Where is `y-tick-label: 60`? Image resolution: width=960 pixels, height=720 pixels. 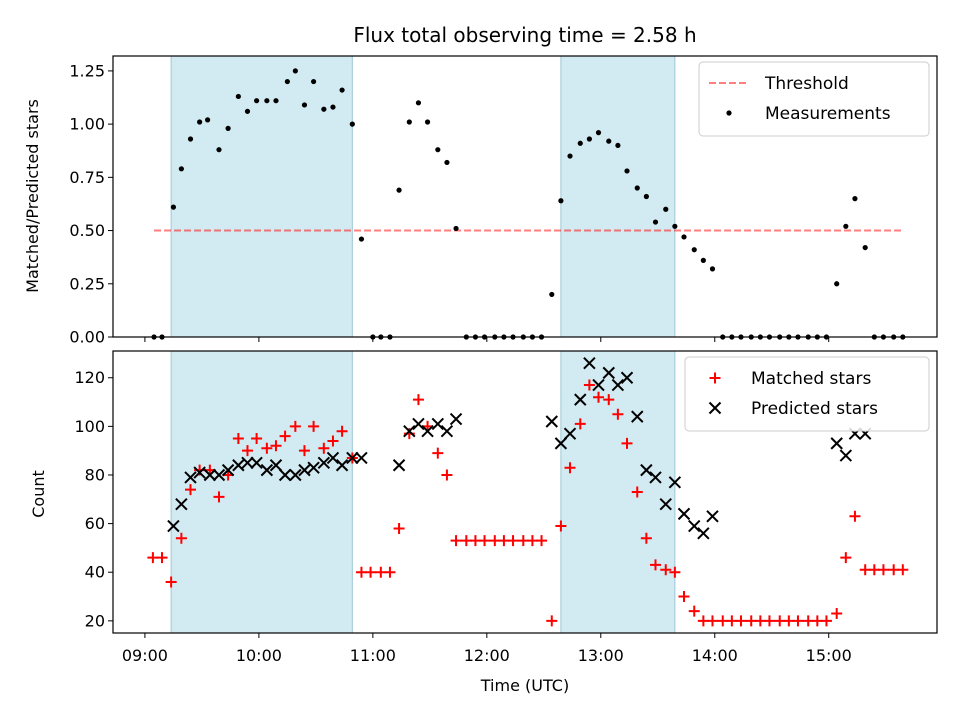
y-tick-label: 60 is located at coordinates (95, 523).